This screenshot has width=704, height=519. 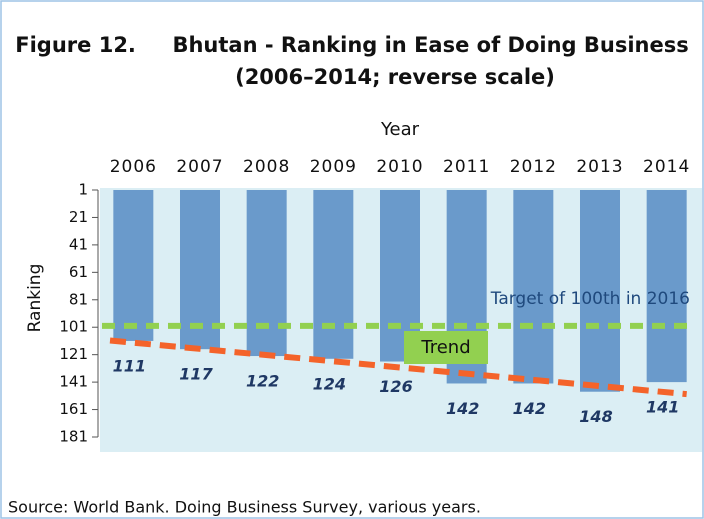 What do you see at coordinates (133, 167) in the screenshot?
I see `x-tick-label: 2006` at bounding box center [133, 167].